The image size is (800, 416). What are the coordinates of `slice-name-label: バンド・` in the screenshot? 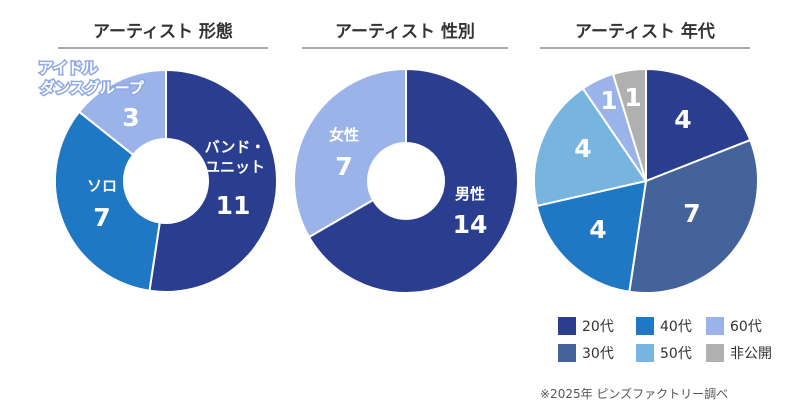 It's located at (235, 147).